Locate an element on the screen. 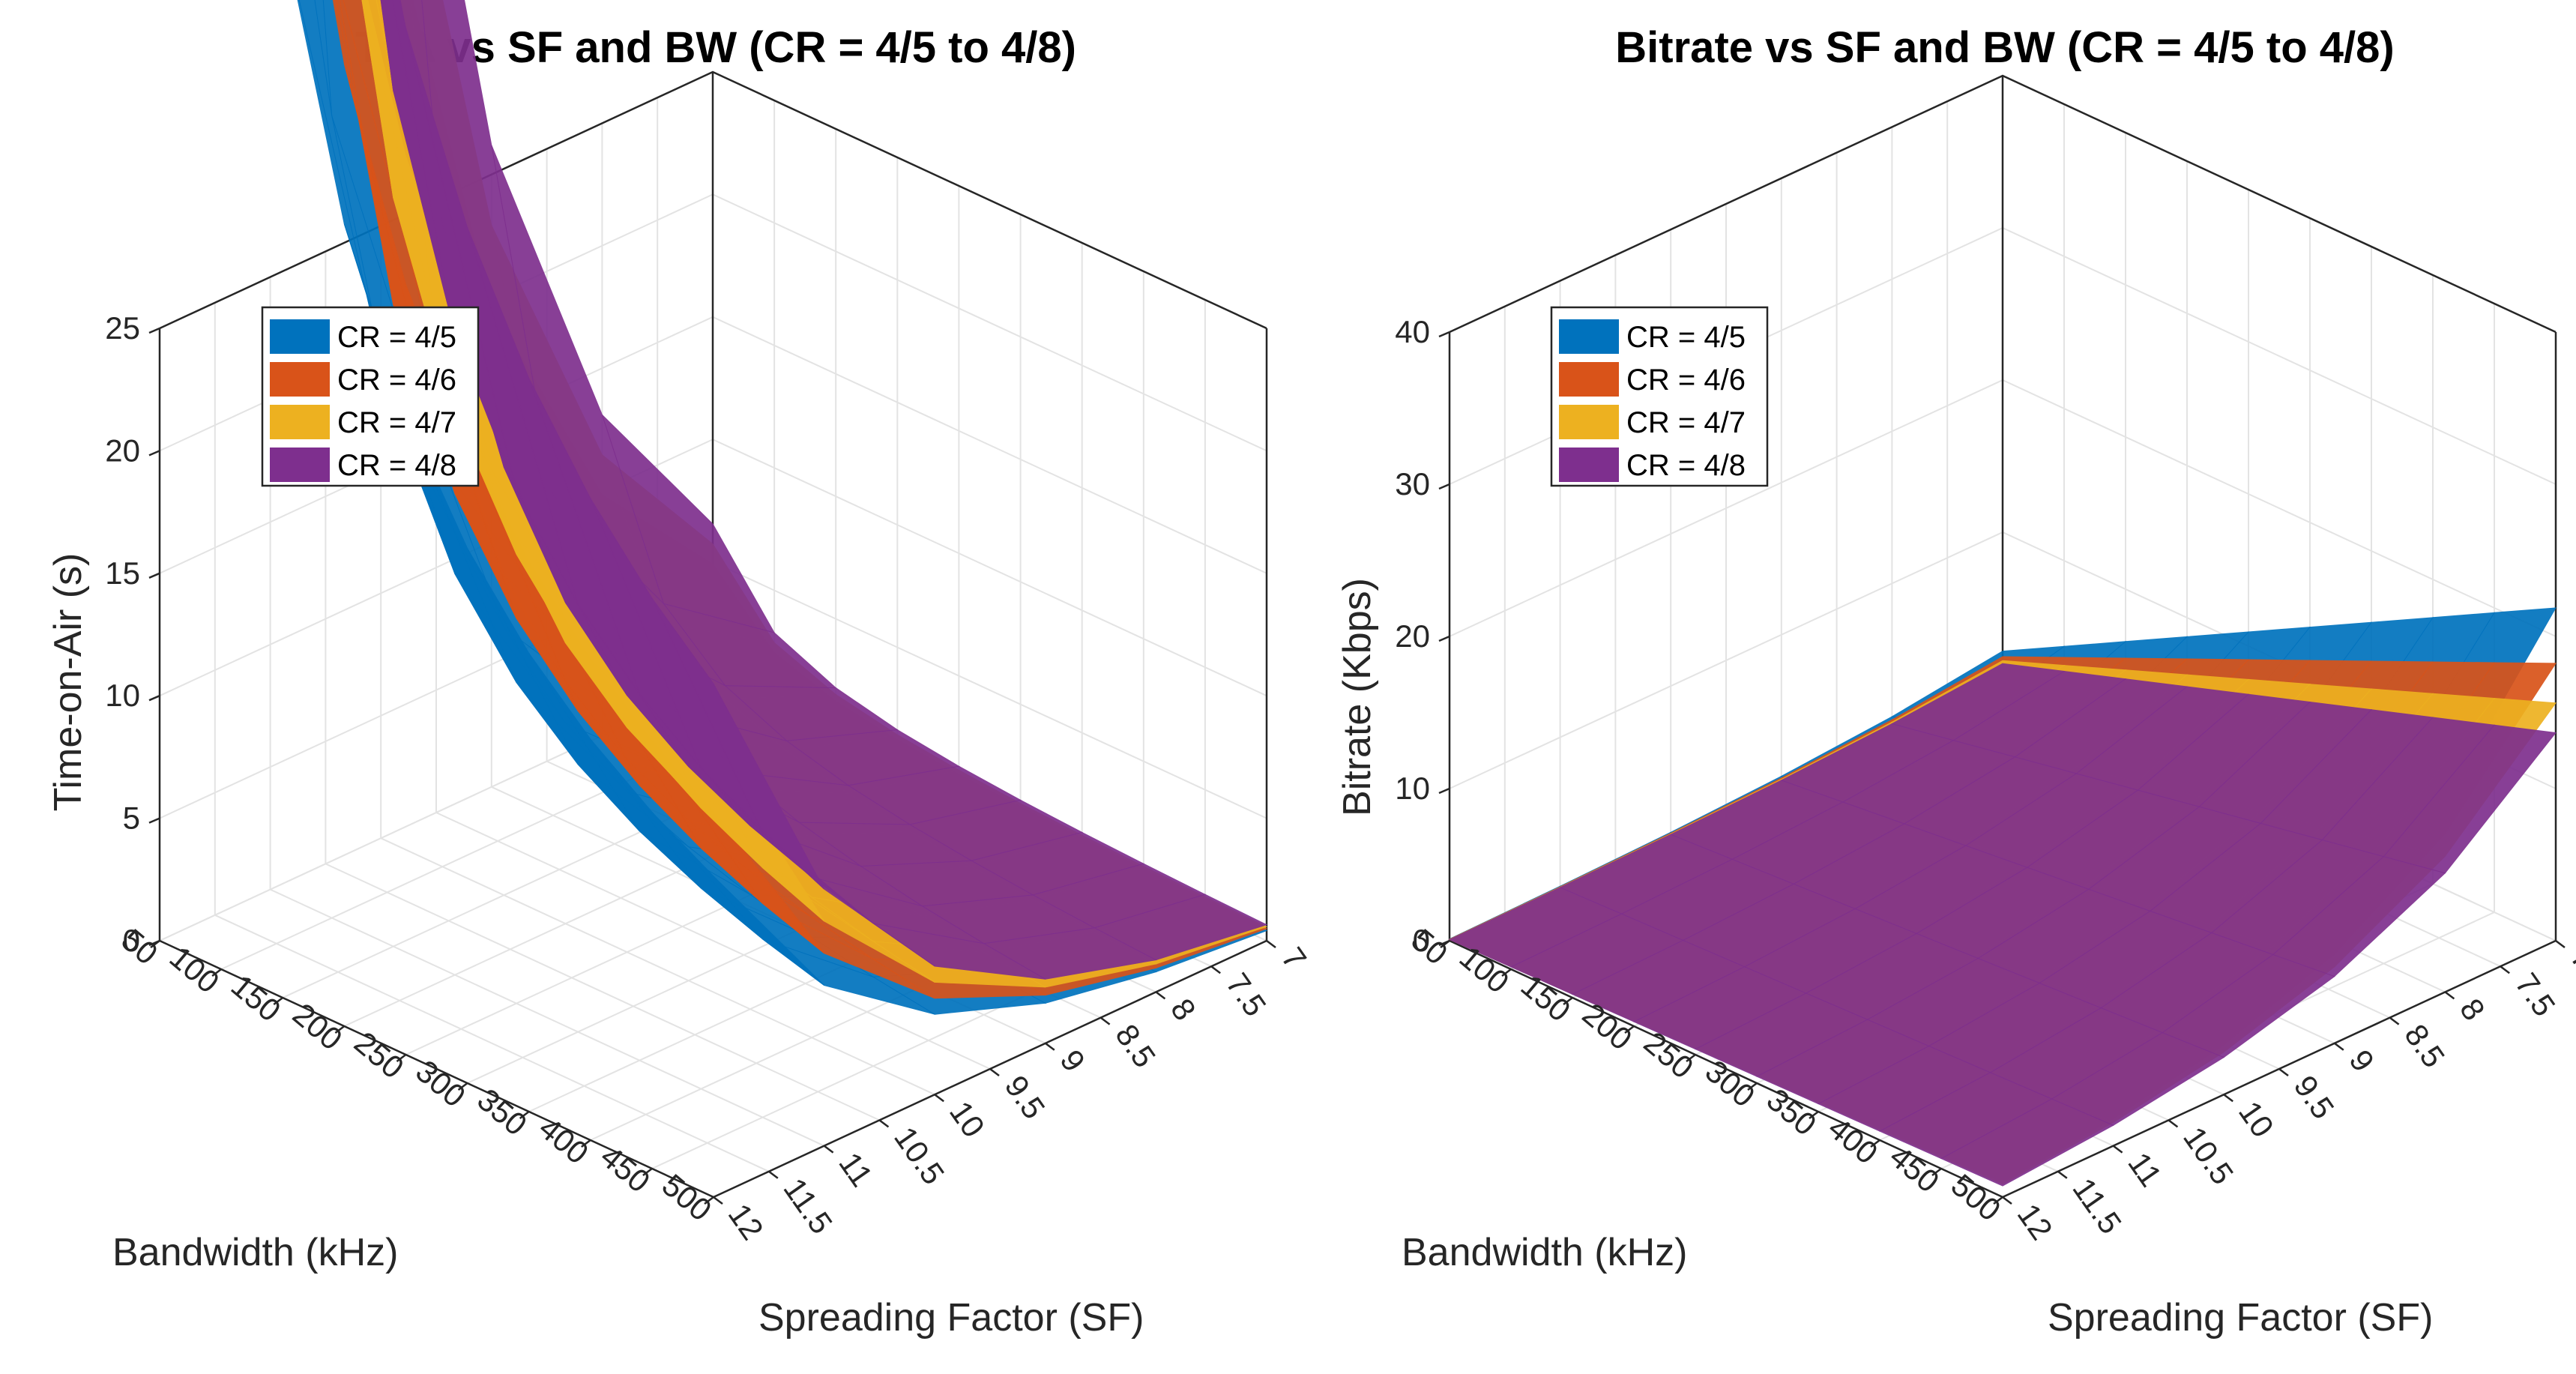 The height and width of the screenshot is (1374, 2576). sf-tick-label: 11.5 is located at coordinates (2097, 1206).